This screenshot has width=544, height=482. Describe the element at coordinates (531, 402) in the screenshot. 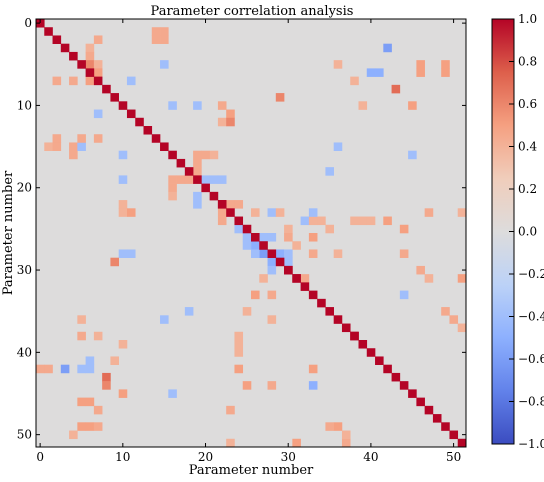

I see `colorbar-tick-label: −0.8` at that location.